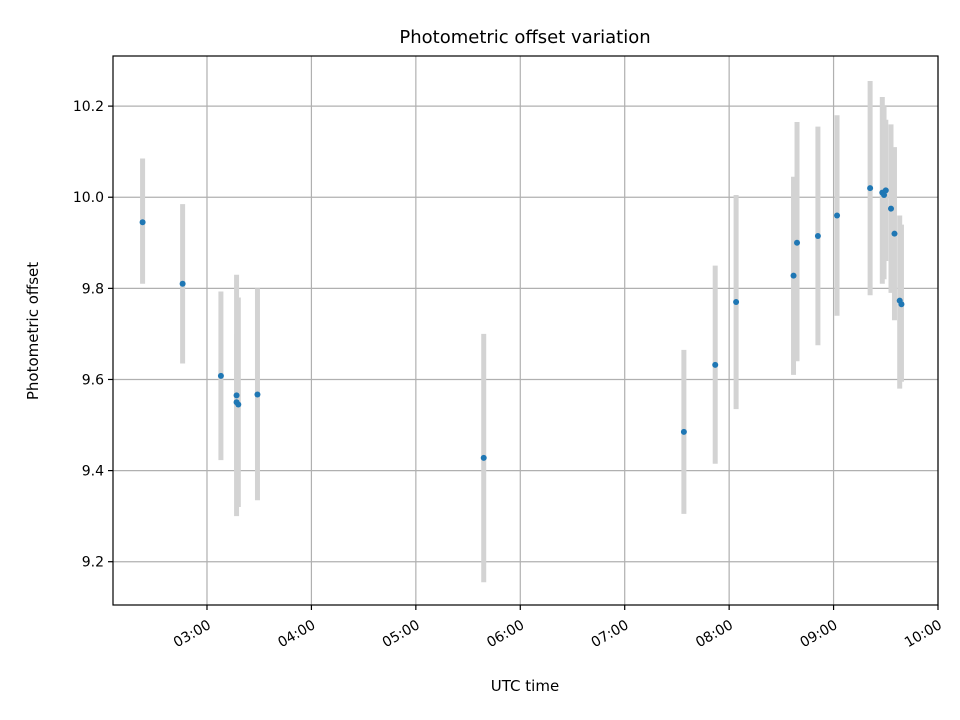  Describe the element at coordinates (93, 380) in the screenshot. I see `y-tick-label: 9.6` at that location.